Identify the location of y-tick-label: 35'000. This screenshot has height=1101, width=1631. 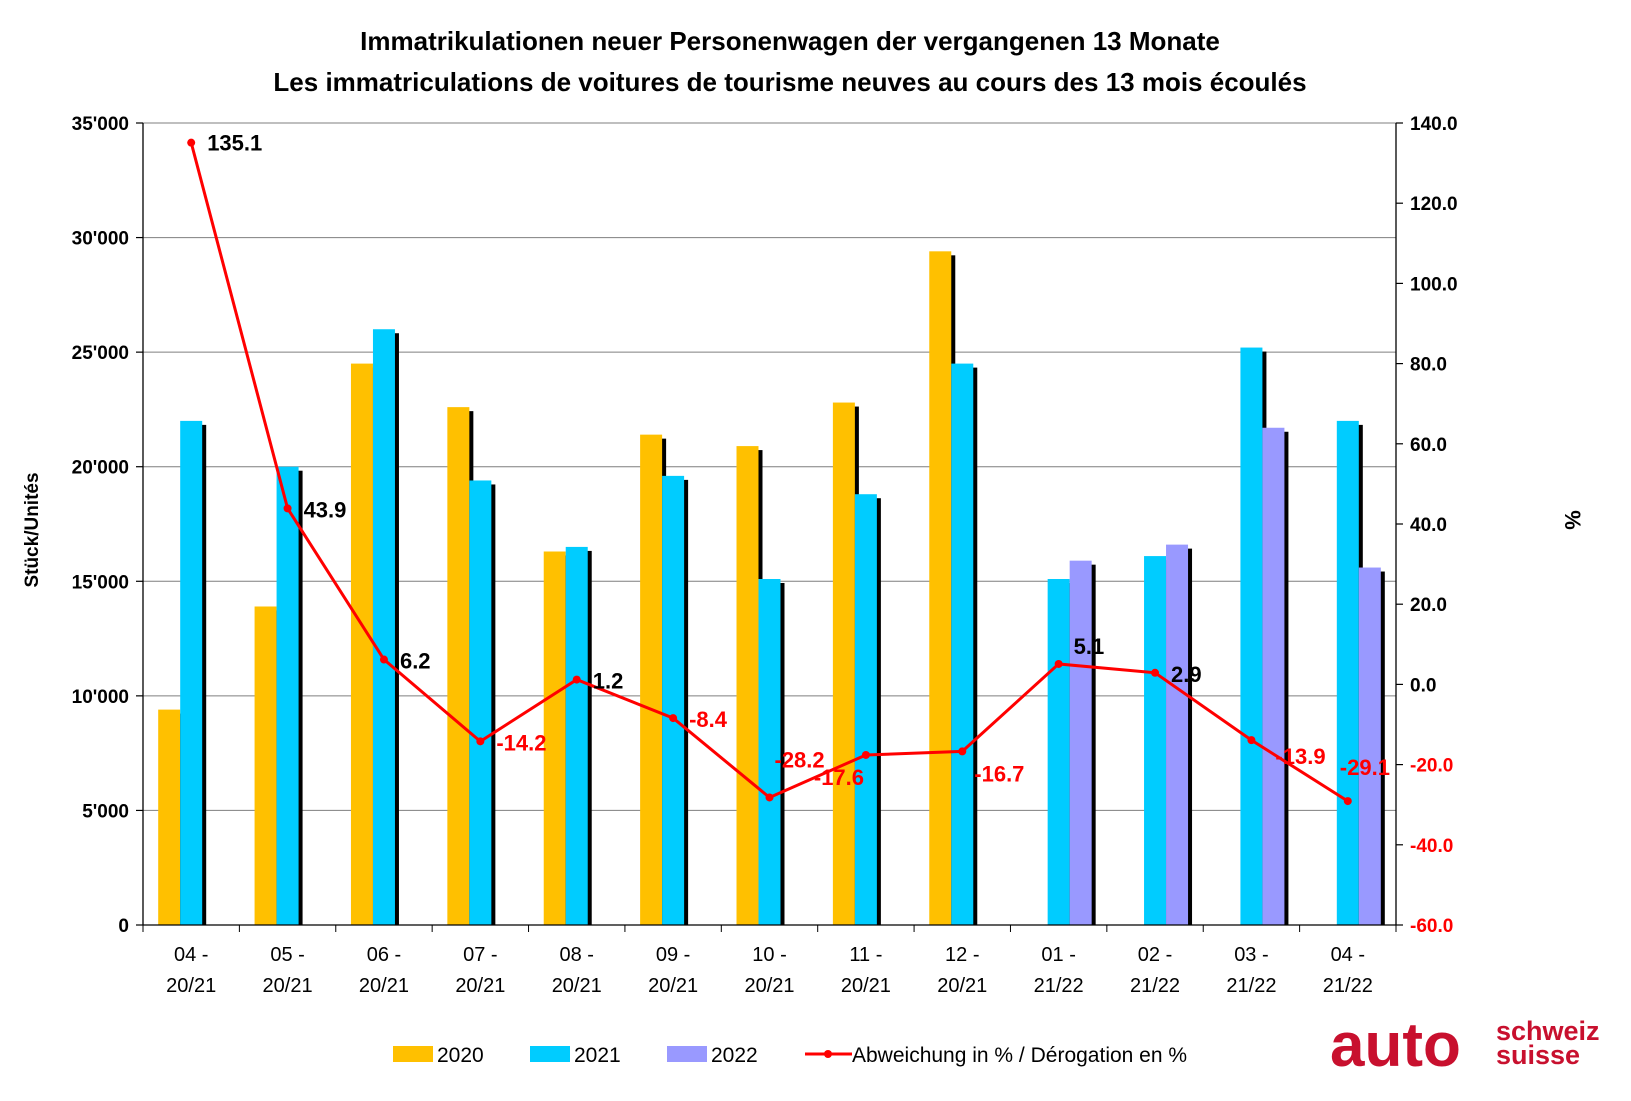
(100, 124).